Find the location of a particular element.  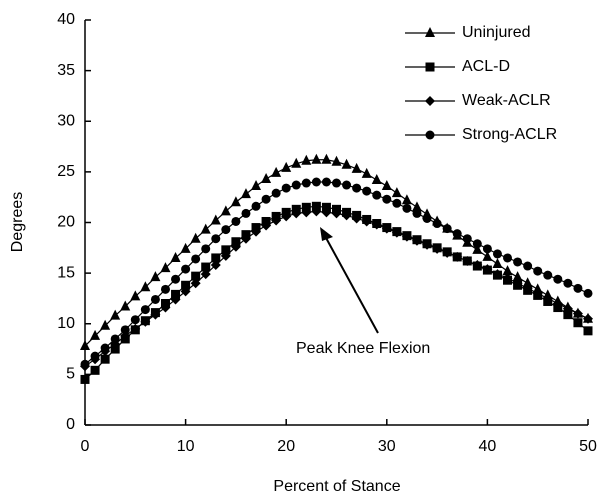

legend-label: Strong-ACLR is located at coordinates (509, 134).